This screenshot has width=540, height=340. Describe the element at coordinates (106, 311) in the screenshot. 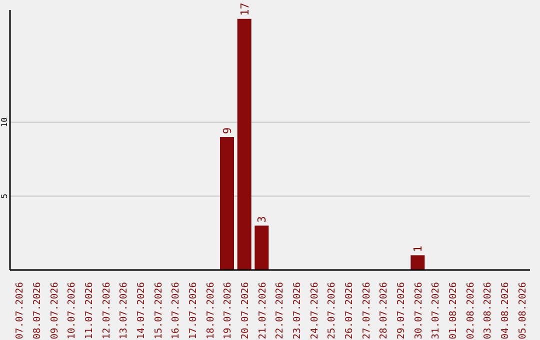

I see `x-tick-label: 12.07.2026` at that location.